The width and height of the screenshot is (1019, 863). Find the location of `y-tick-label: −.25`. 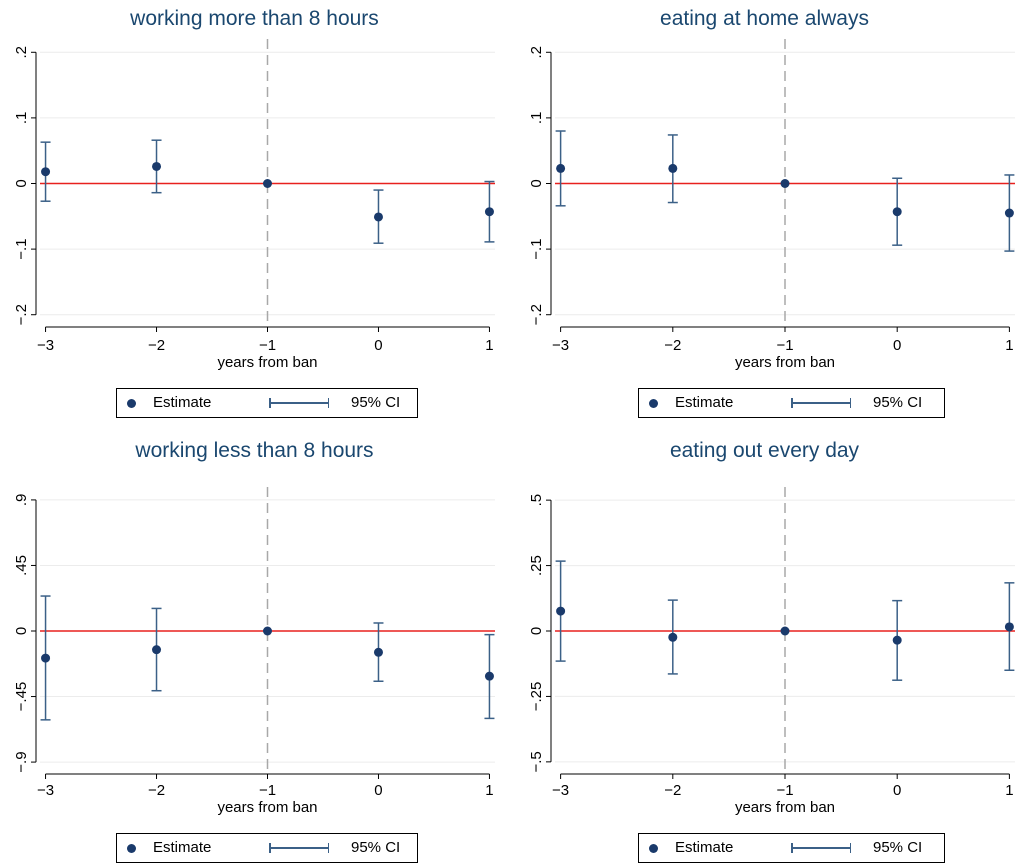

y-tick-label: −.25 is located at coordinates (536, 697).